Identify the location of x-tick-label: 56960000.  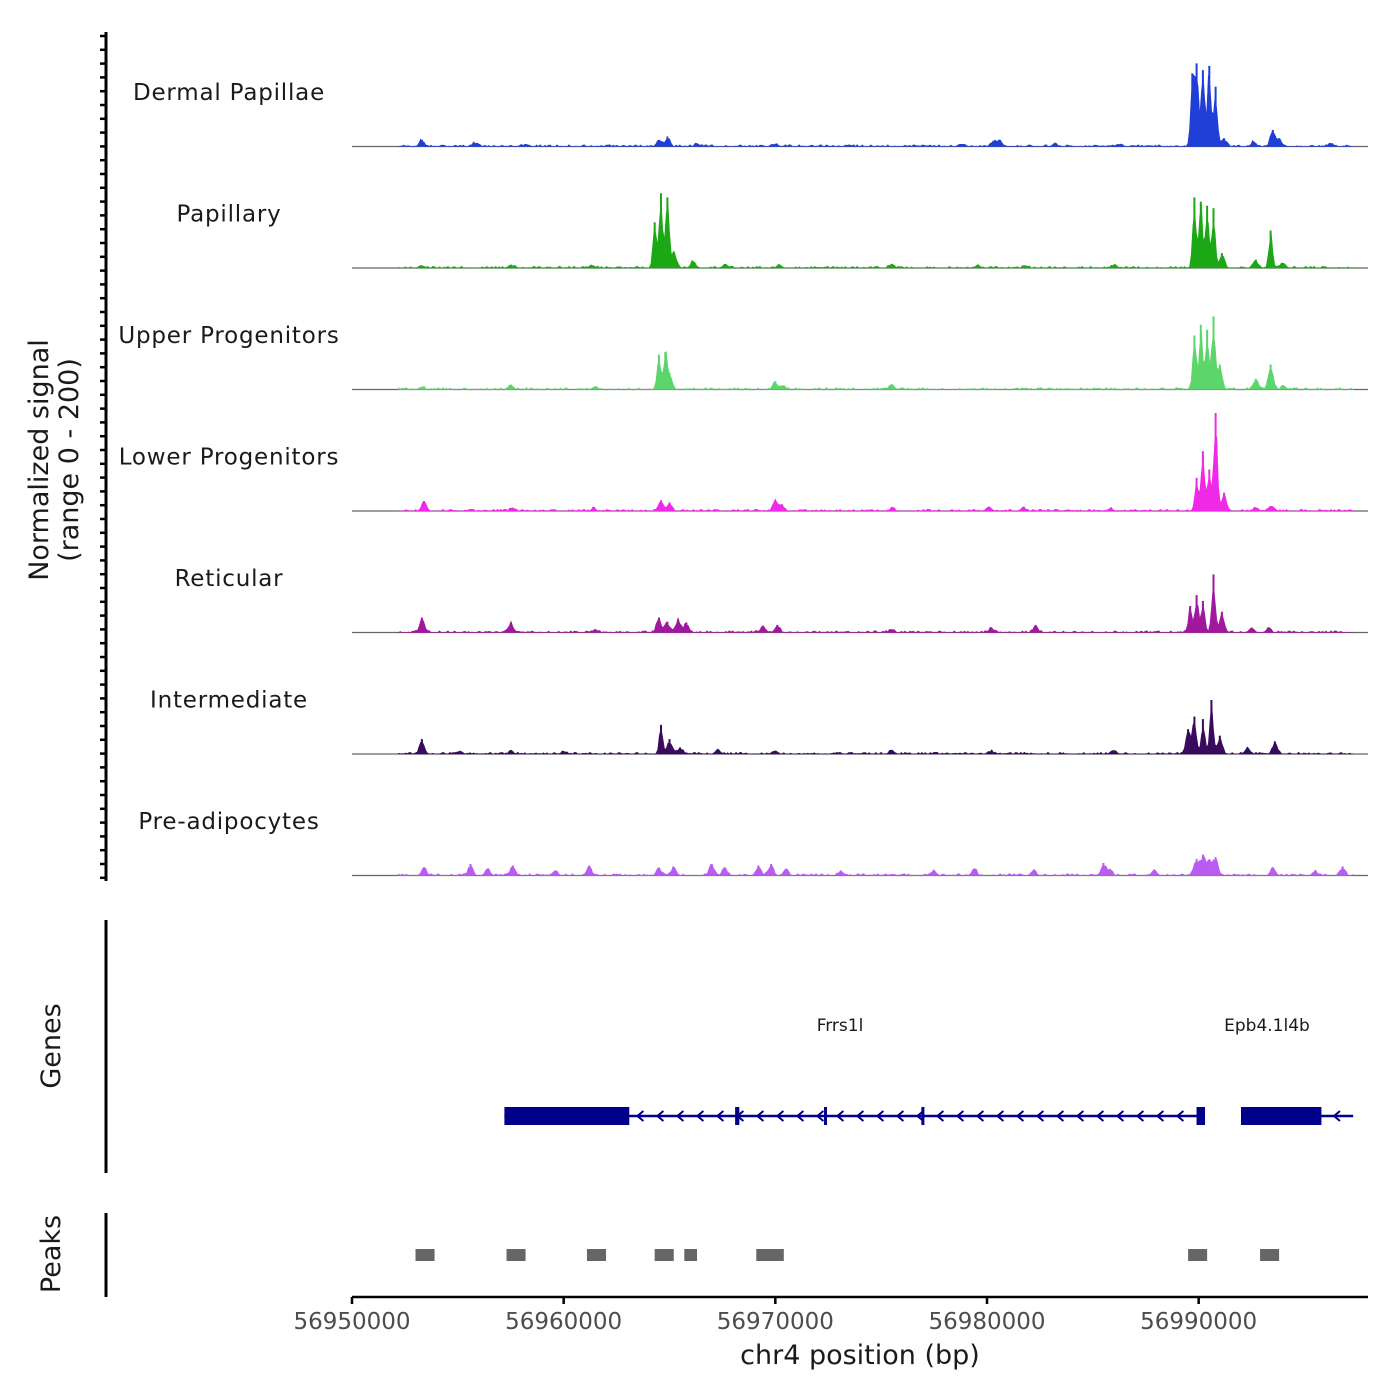
(563, 1322).